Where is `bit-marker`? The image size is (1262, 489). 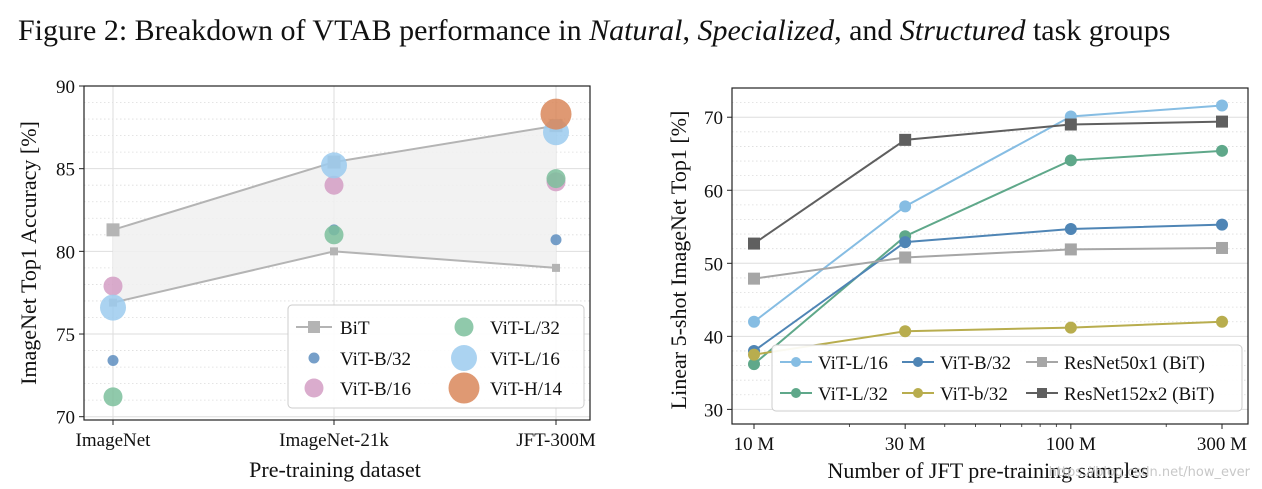 bit-marker is located at coordinates (113, 230).